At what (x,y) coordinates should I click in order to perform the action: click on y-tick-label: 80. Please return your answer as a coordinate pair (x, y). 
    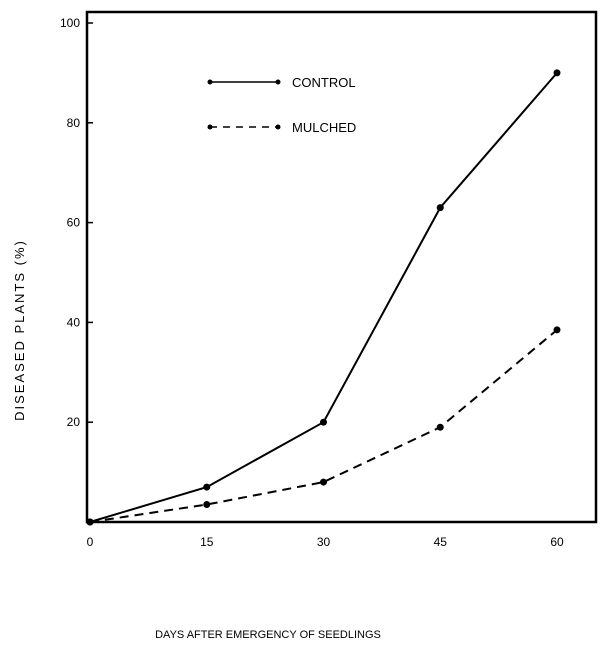
    Looking at the image, I should click on (74, 123).